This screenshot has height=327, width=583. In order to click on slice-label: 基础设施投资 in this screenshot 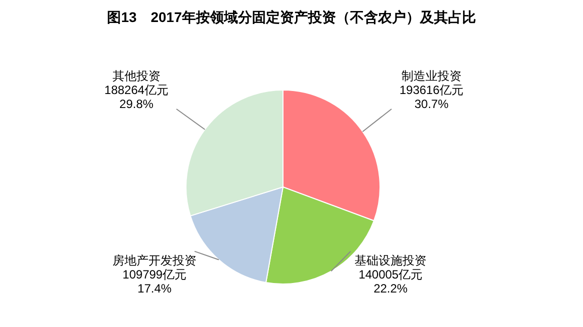, I will do `click(390, 260)`.